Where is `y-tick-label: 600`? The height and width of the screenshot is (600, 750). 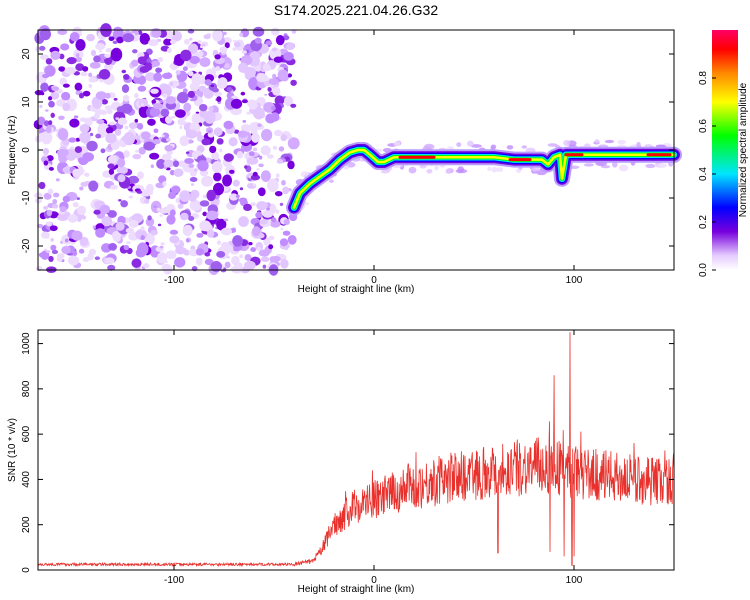
y-tick-label: 600 is located at coordinates (26, 433).